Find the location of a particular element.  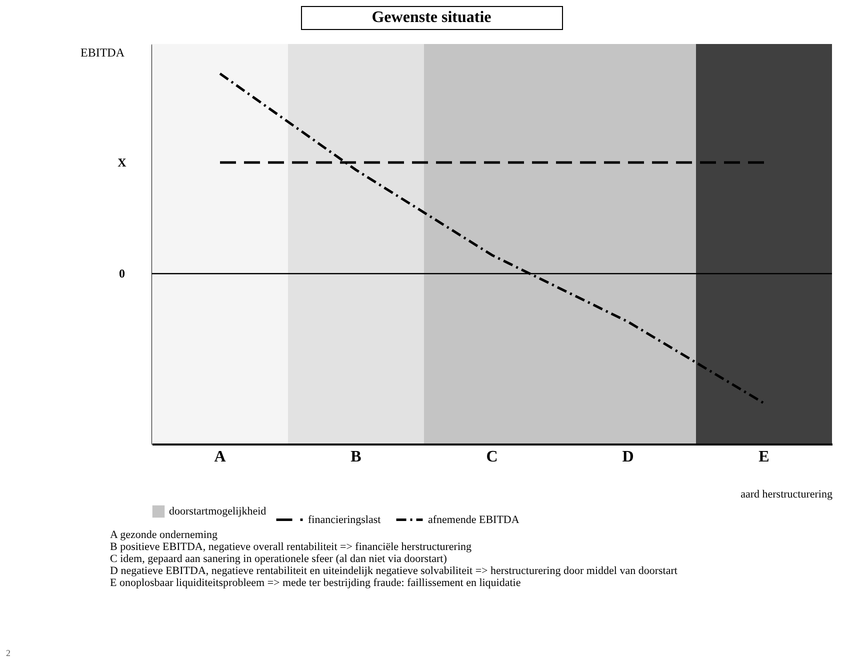

text: X is located at coordinates (122, 163).